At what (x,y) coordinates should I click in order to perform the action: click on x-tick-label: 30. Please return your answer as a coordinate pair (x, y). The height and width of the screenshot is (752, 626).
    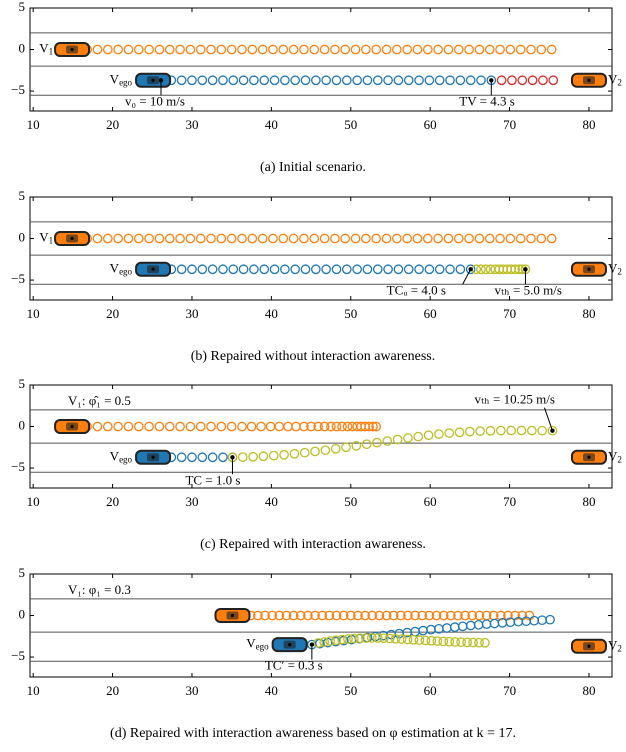
    Looking at the image, I should click on (191, 690).